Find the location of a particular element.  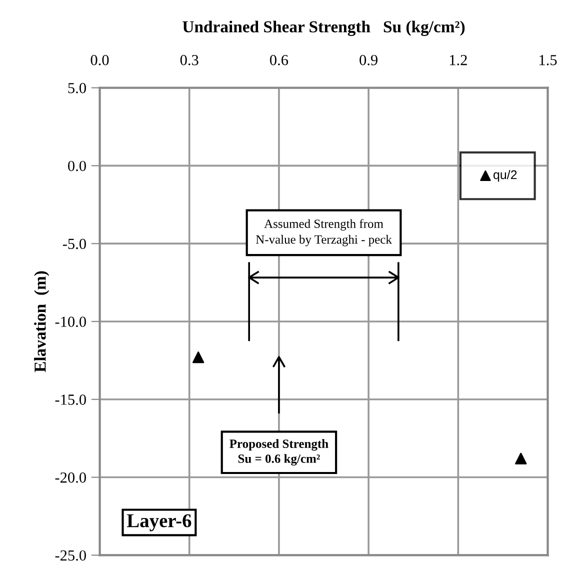

x-tick-label: 0.6 is located at coordinates (279, 60).